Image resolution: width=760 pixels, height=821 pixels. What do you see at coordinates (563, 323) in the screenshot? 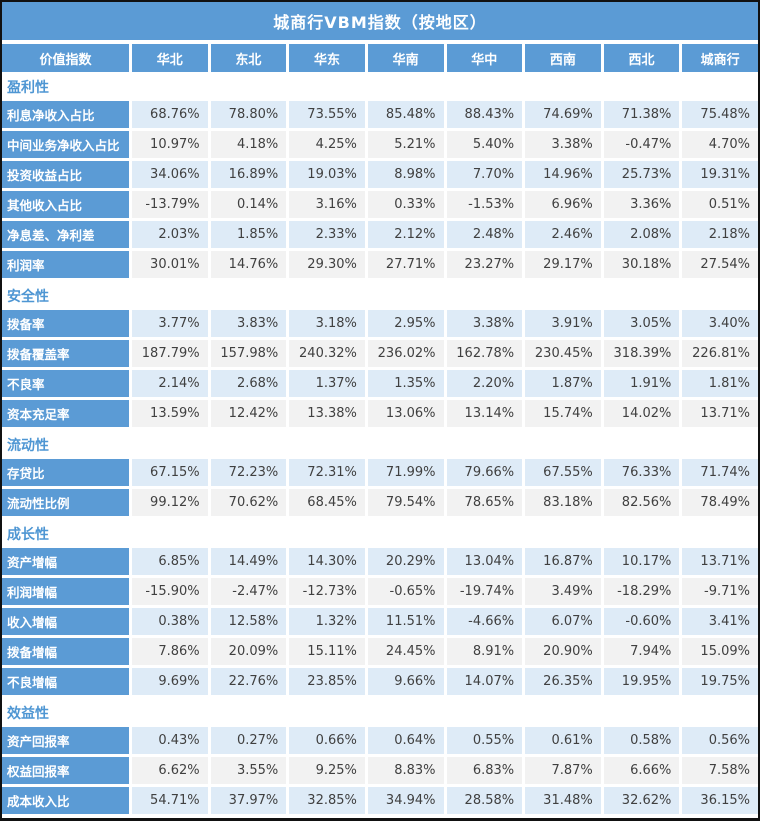
I see `value-cell: 3.91%` at bounding box center [563, 323].